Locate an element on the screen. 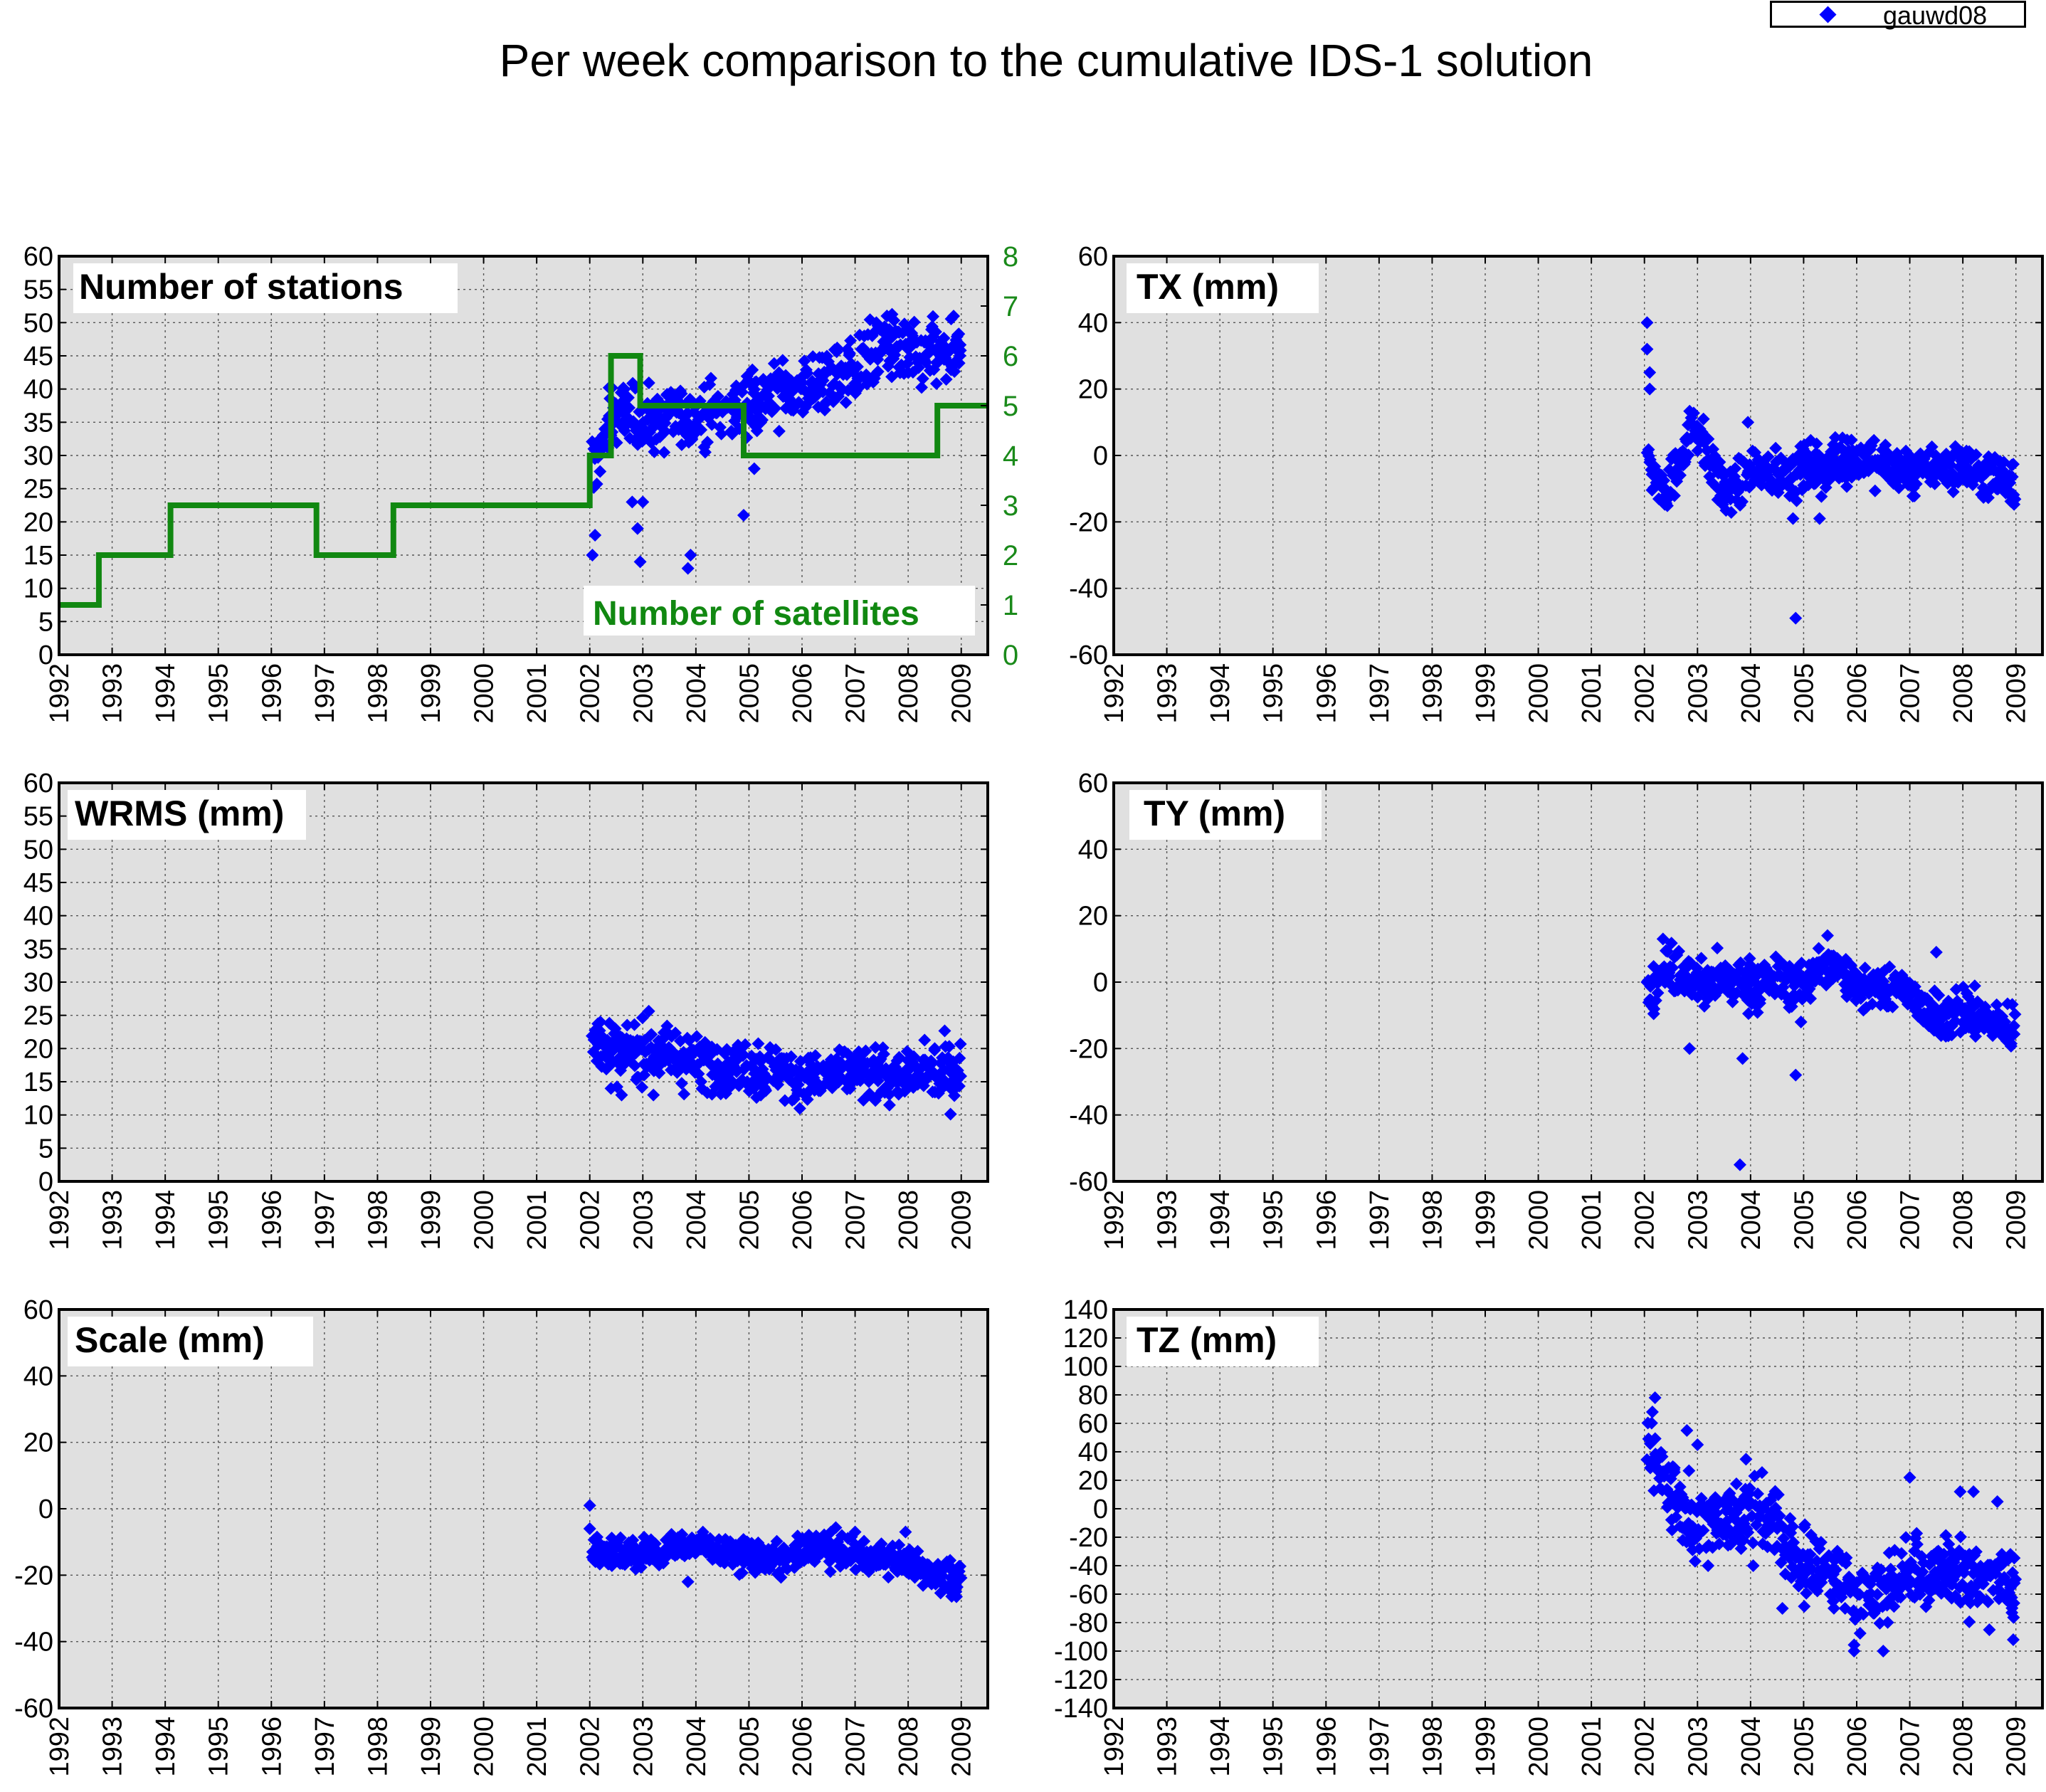  x-tick-label: 2008 is located at coordinates (1963, 1747).